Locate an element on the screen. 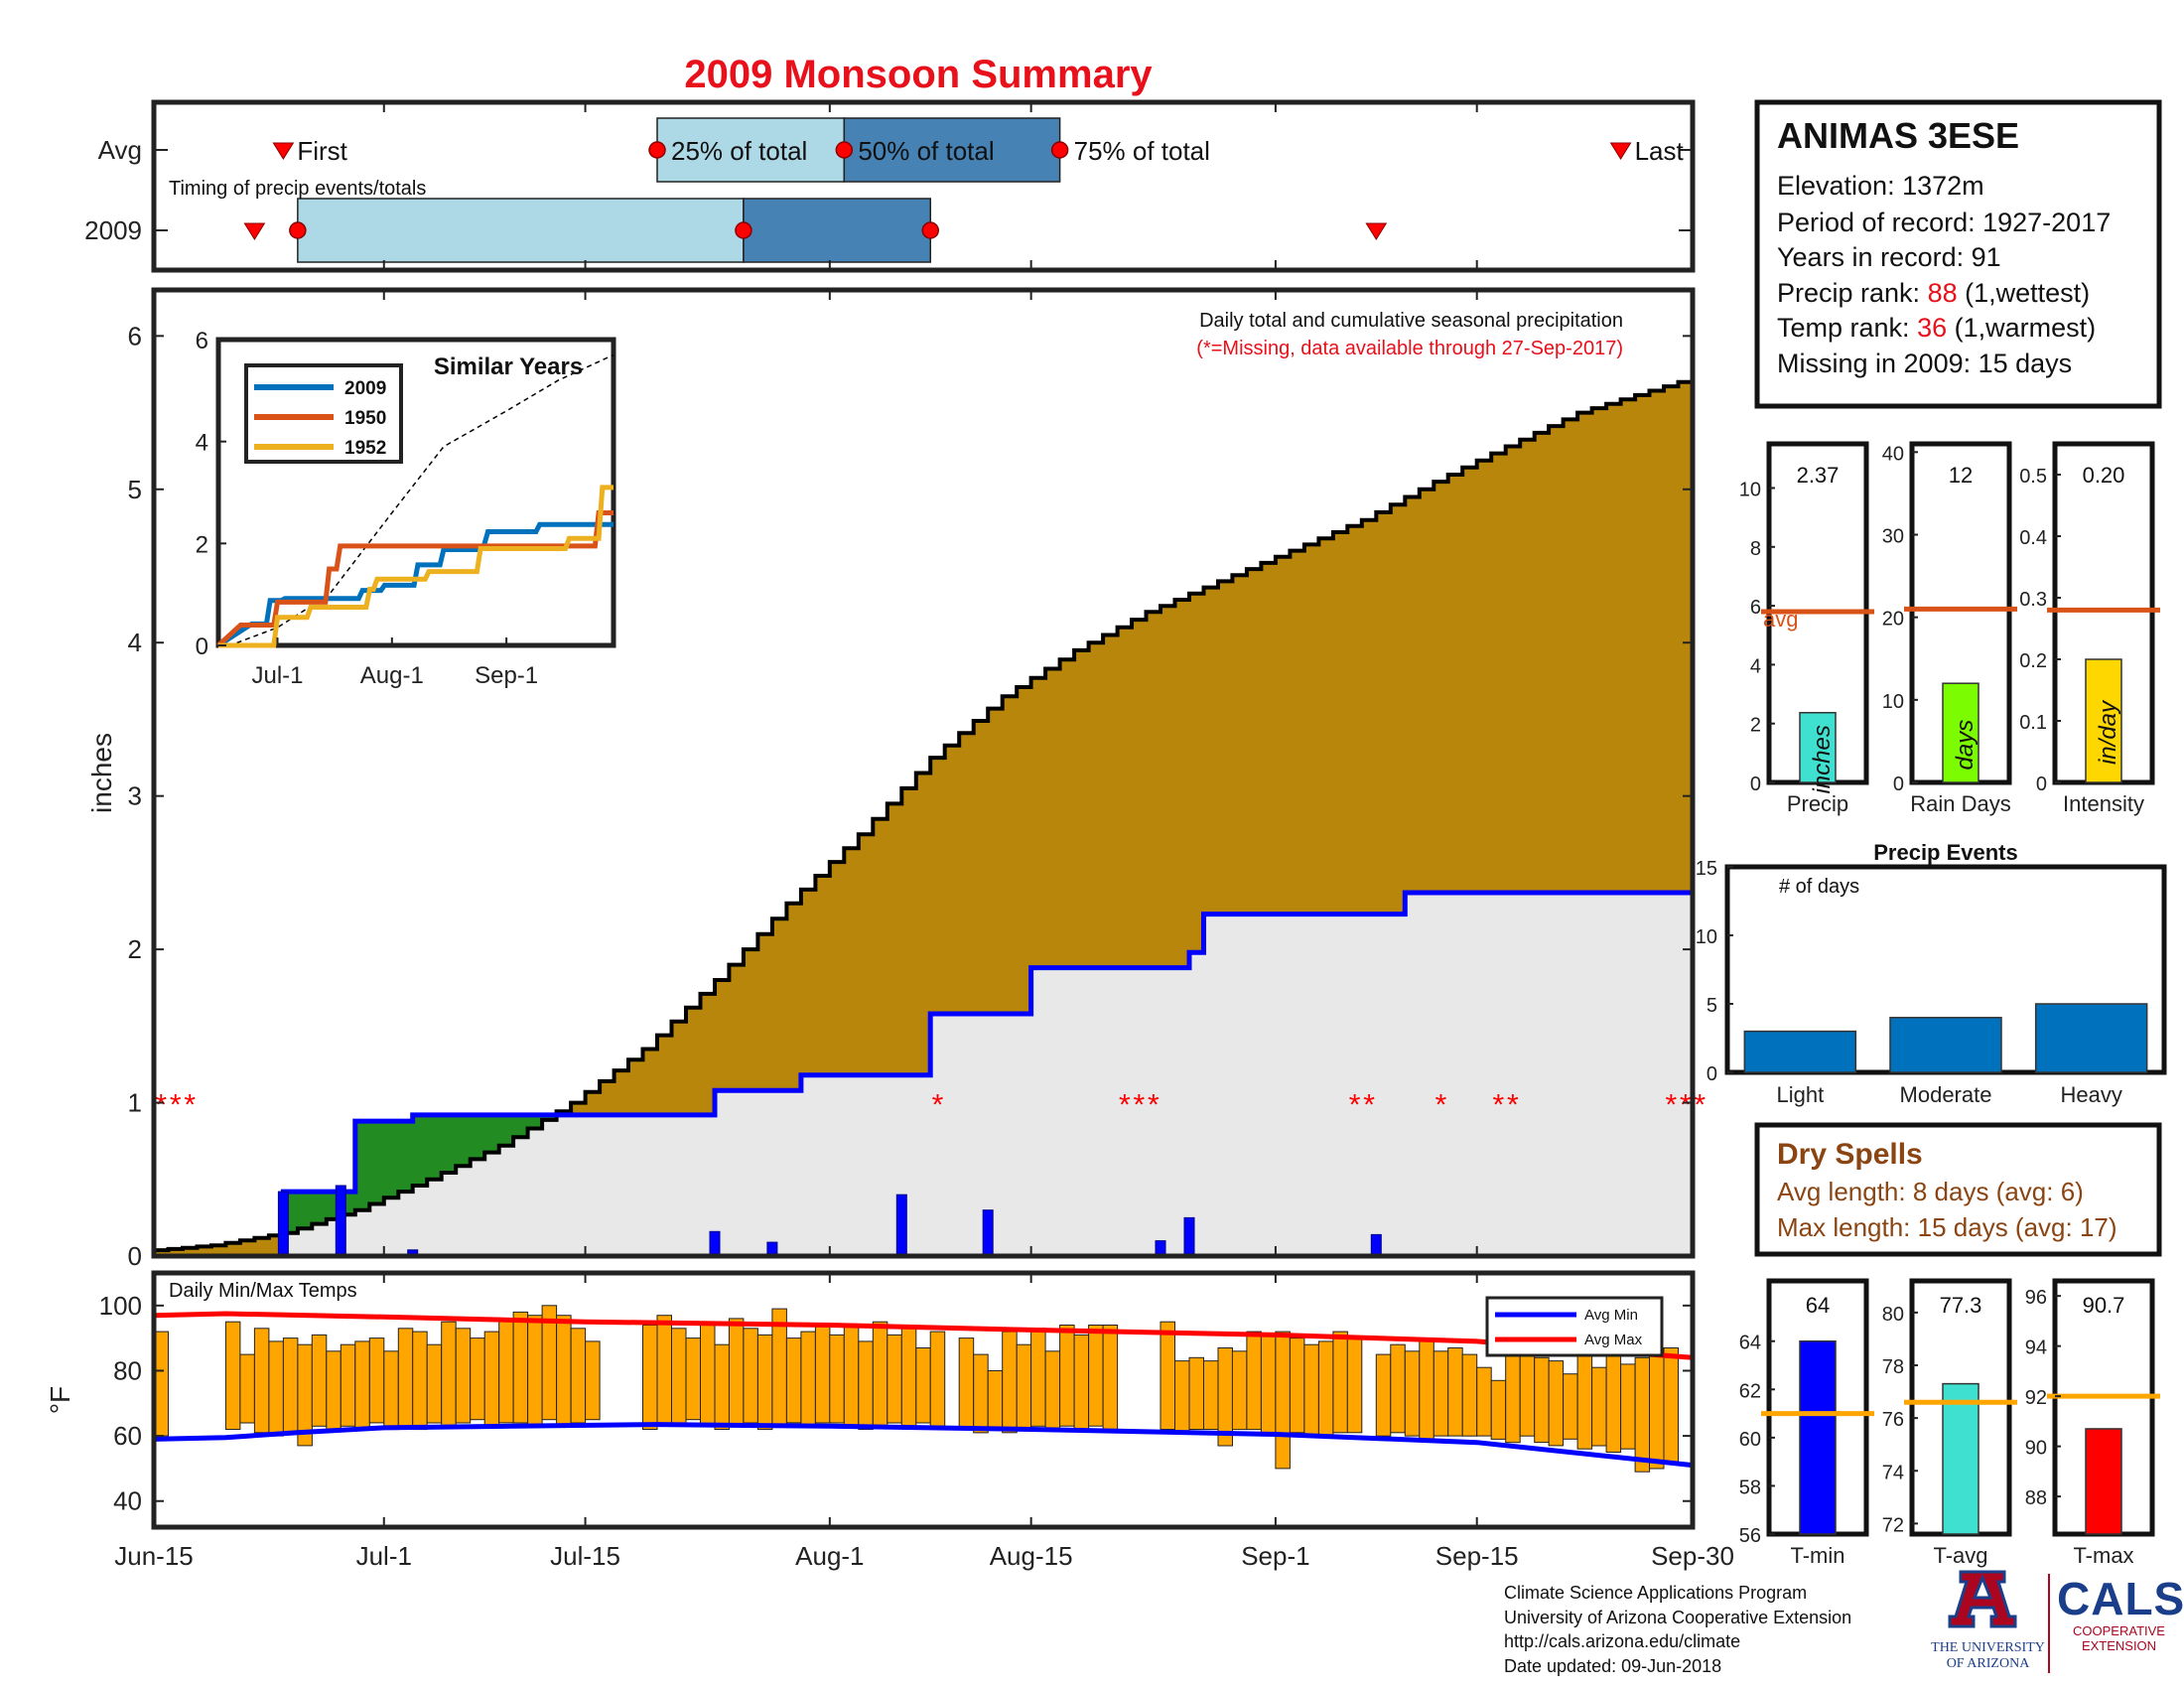 The width and height of the screenshot is (2184, 1688). footer-date: Date updated: 09-Jun-2018 is located at coordinates (1613, 1665).